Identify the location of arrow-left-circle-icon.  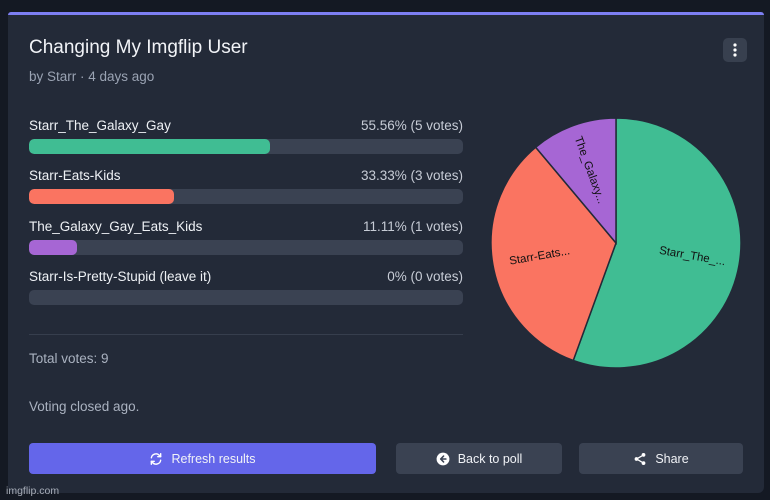
(443, 458).